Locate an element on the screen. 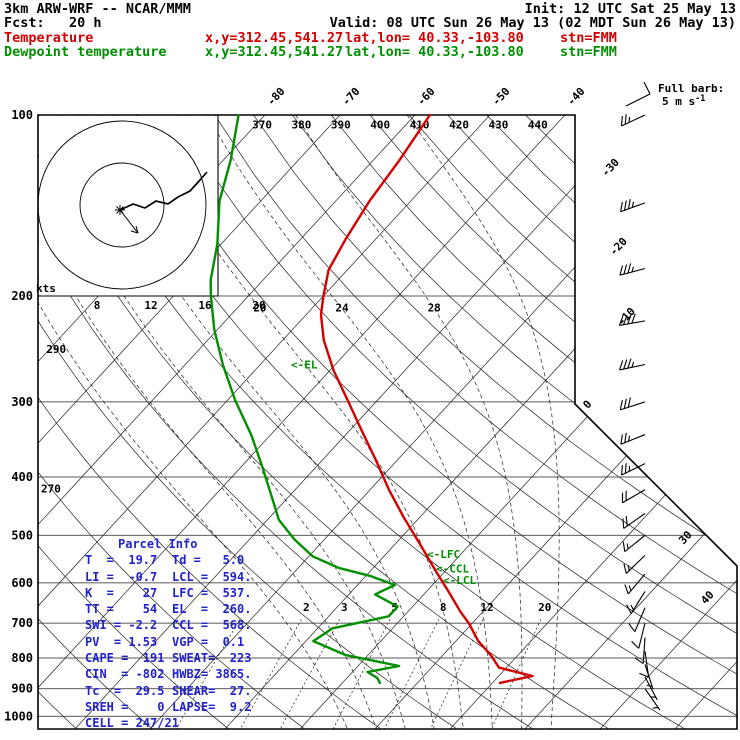  pressure-label: 100 is located at coordinates (22, 115).